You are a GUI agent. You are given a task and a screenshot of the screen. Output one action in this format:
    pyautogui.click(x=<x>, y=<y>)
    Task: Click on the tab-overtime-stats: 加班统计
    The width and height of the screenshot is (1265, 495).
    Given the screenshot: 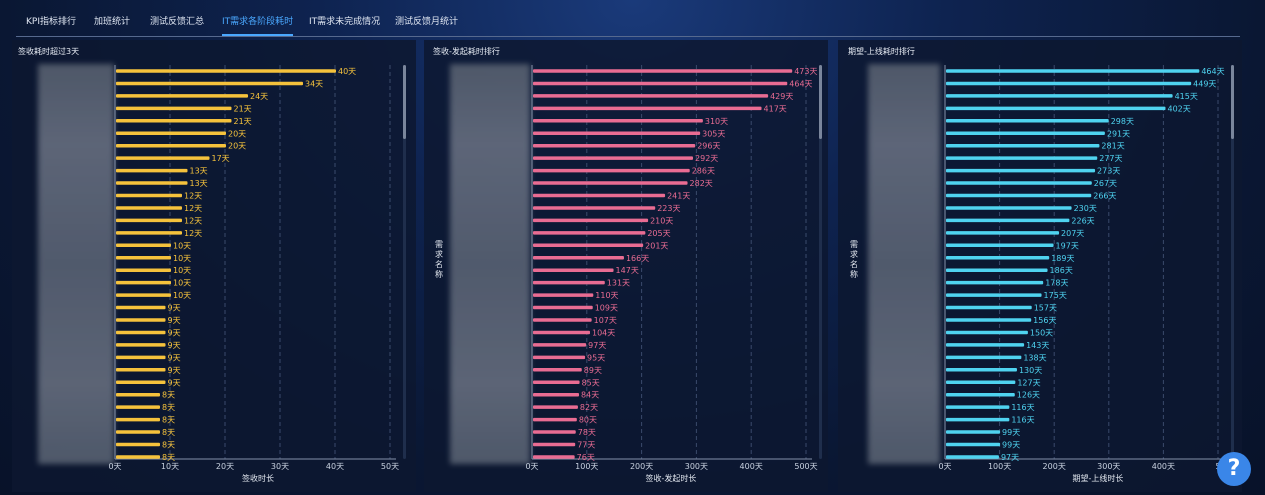 What is the action you would take?
    pyautogui.click(x=112, y=22)
    